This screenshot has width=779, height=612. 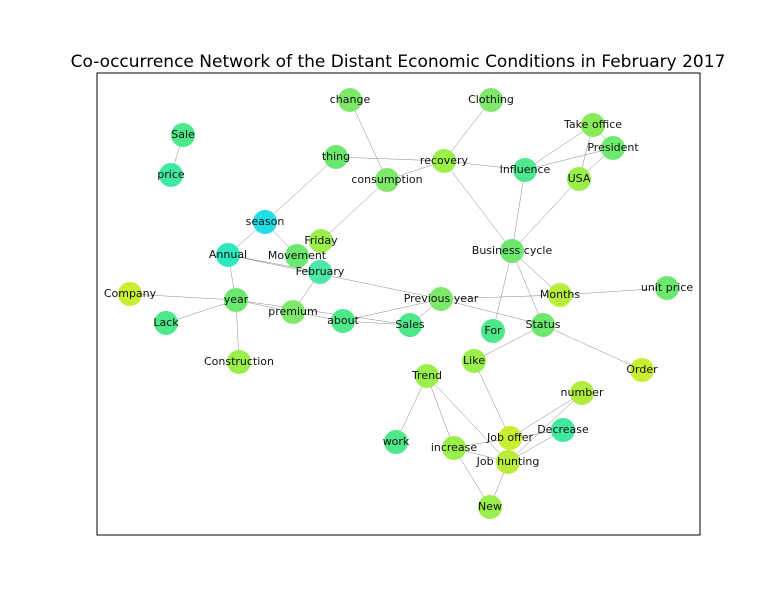 I want to click on node-label: Job offer, so click(x=510, y=437).